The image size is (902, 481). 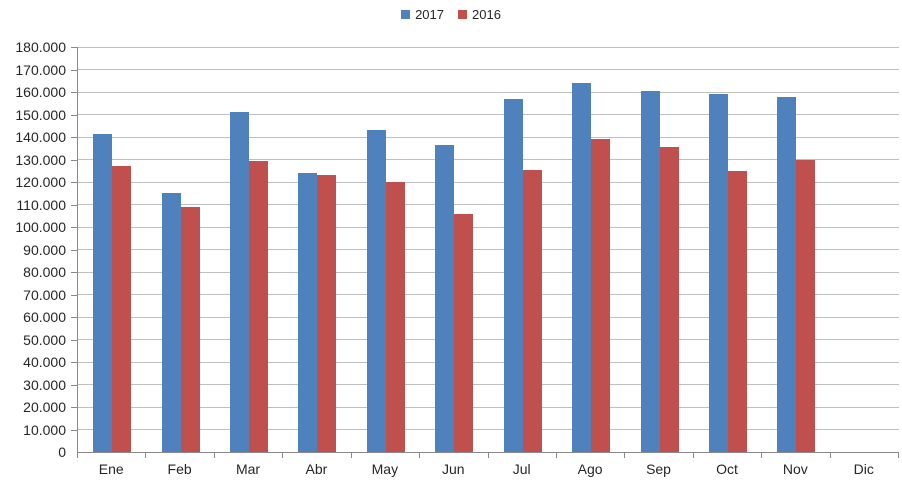 What do you see at coordinates (111, 469) in the screenshot?
I see `x-axis-tick-label: Ene` at bounding box center [111, 469].